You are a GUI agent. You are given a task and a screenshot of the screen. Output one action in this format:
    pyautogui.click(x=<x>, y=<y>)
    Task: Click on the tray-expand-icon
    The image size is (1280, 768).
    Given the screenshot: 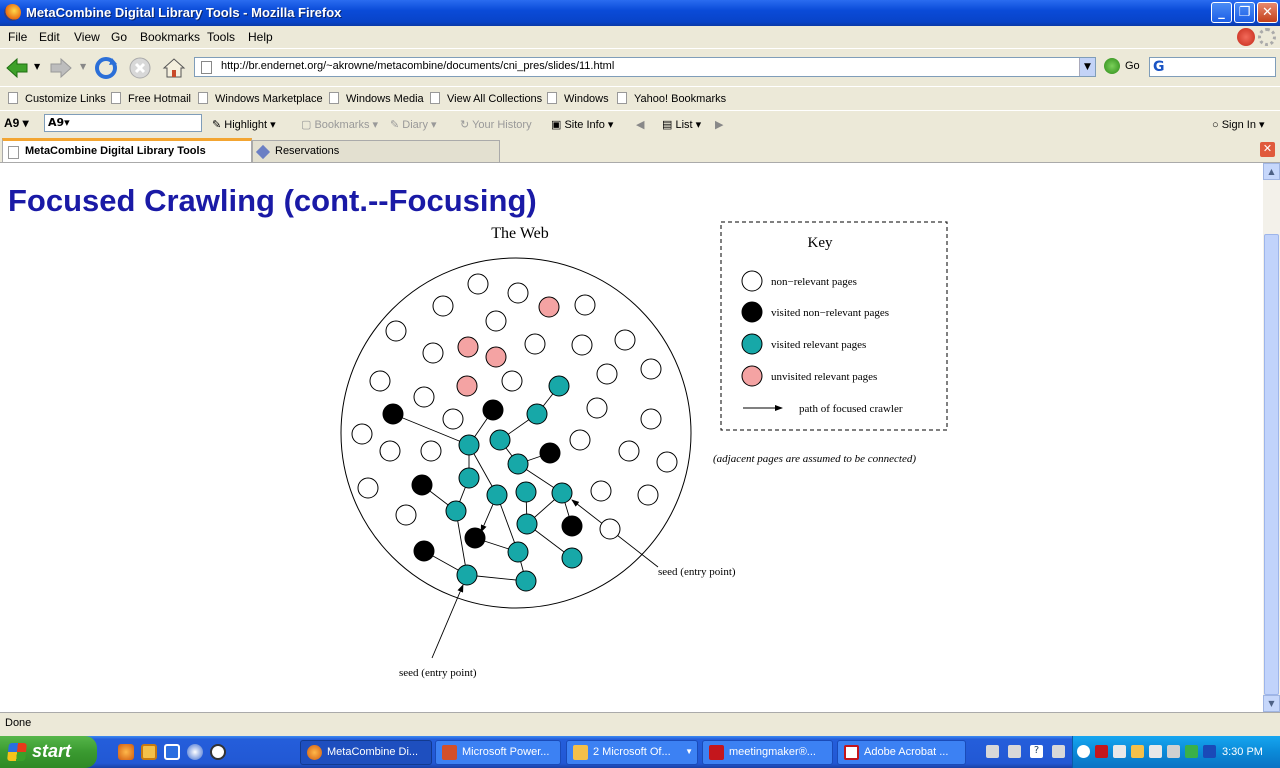 What is the action you would take?
    pyautogui.click(x=1083, y=751)
    